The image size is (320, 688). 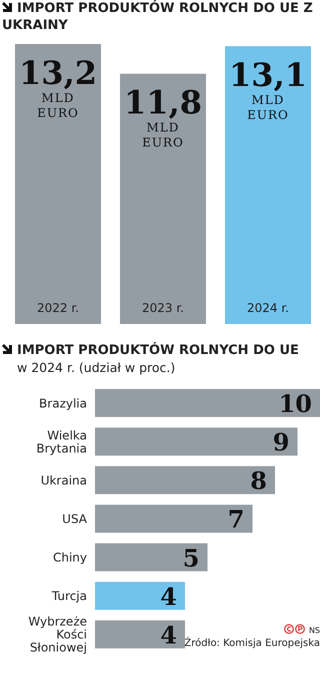 I want to click on data-label: 5, so click(x=191, y=557).